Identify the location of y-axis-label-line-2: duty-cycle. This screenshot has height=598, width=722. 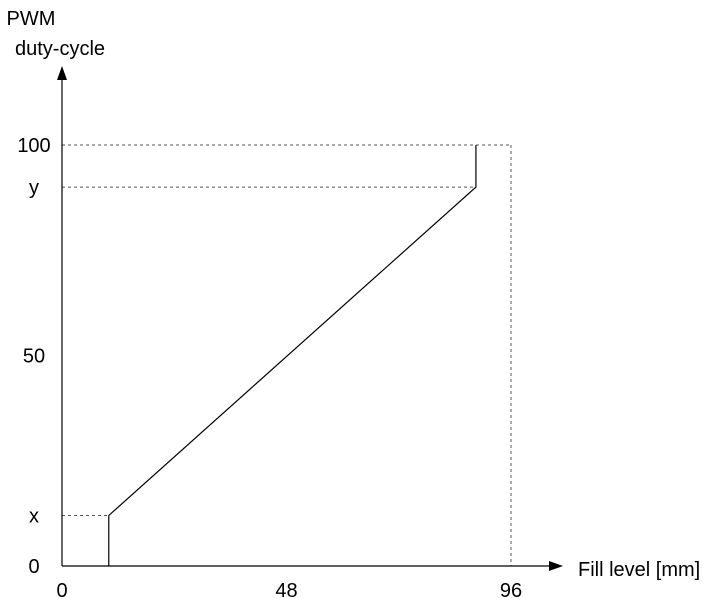
(60, 49).